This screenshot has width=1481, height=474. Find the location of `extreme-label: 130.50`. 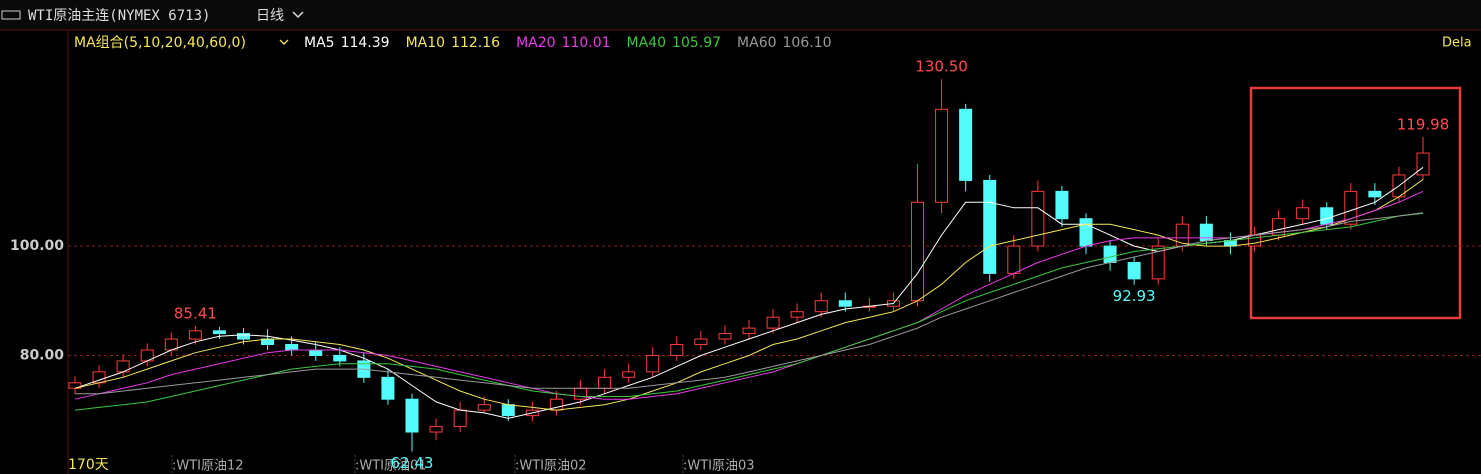

extreme-label: 130.50 is located at coordinates (941, 67).